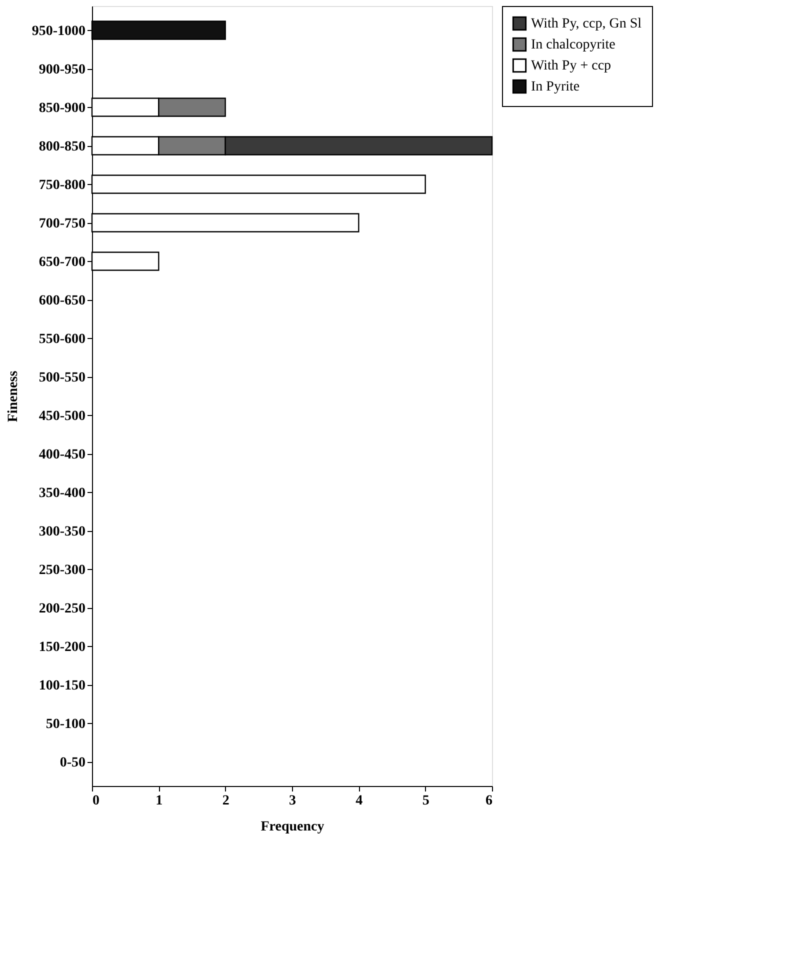 The width and height of the screenshot is (786, 953). Describe the element at coordinates (62, 686) in the screenshot. I see `y-tick-label: 100-150` at that location.